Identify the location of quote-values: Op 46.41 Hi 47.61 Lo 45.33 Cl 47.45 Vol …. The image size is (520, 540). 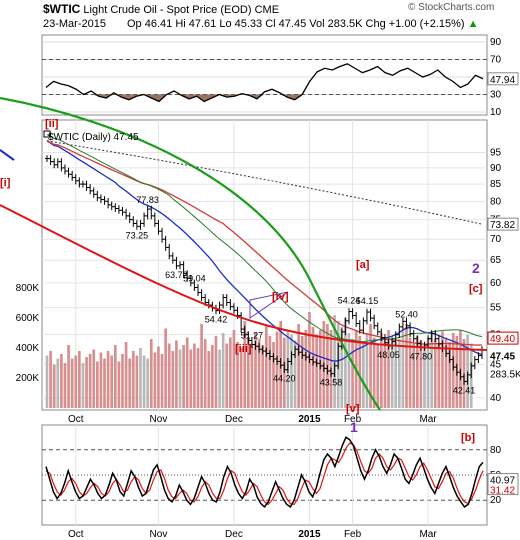
(296, 24).